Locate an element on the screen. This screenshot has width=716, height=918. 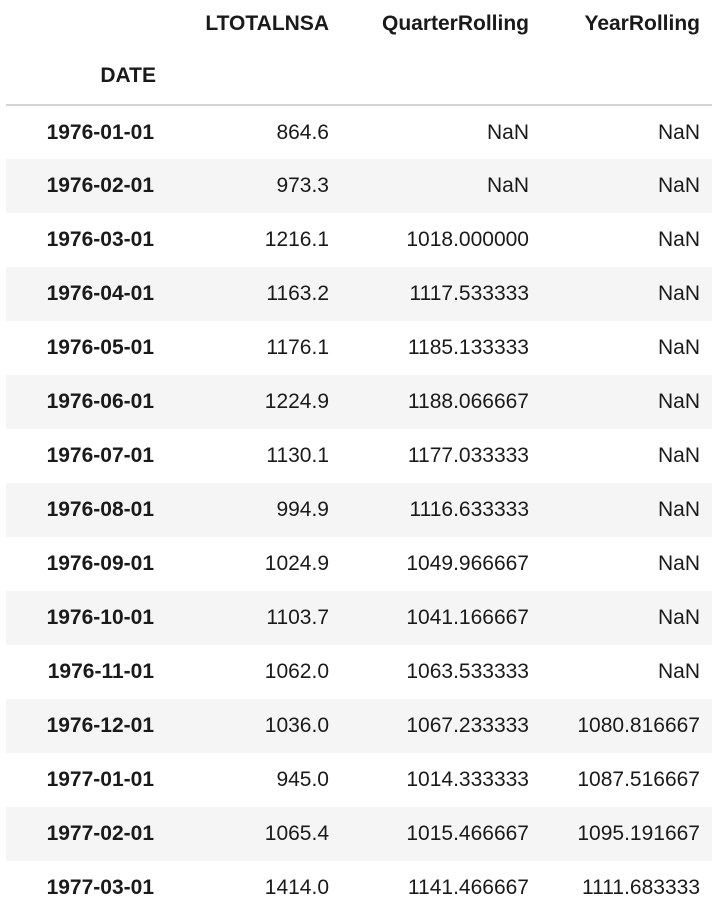
table-row: 1976-05-01 1176.1 1185.133333 NaN is located at coordinates (359, 348).